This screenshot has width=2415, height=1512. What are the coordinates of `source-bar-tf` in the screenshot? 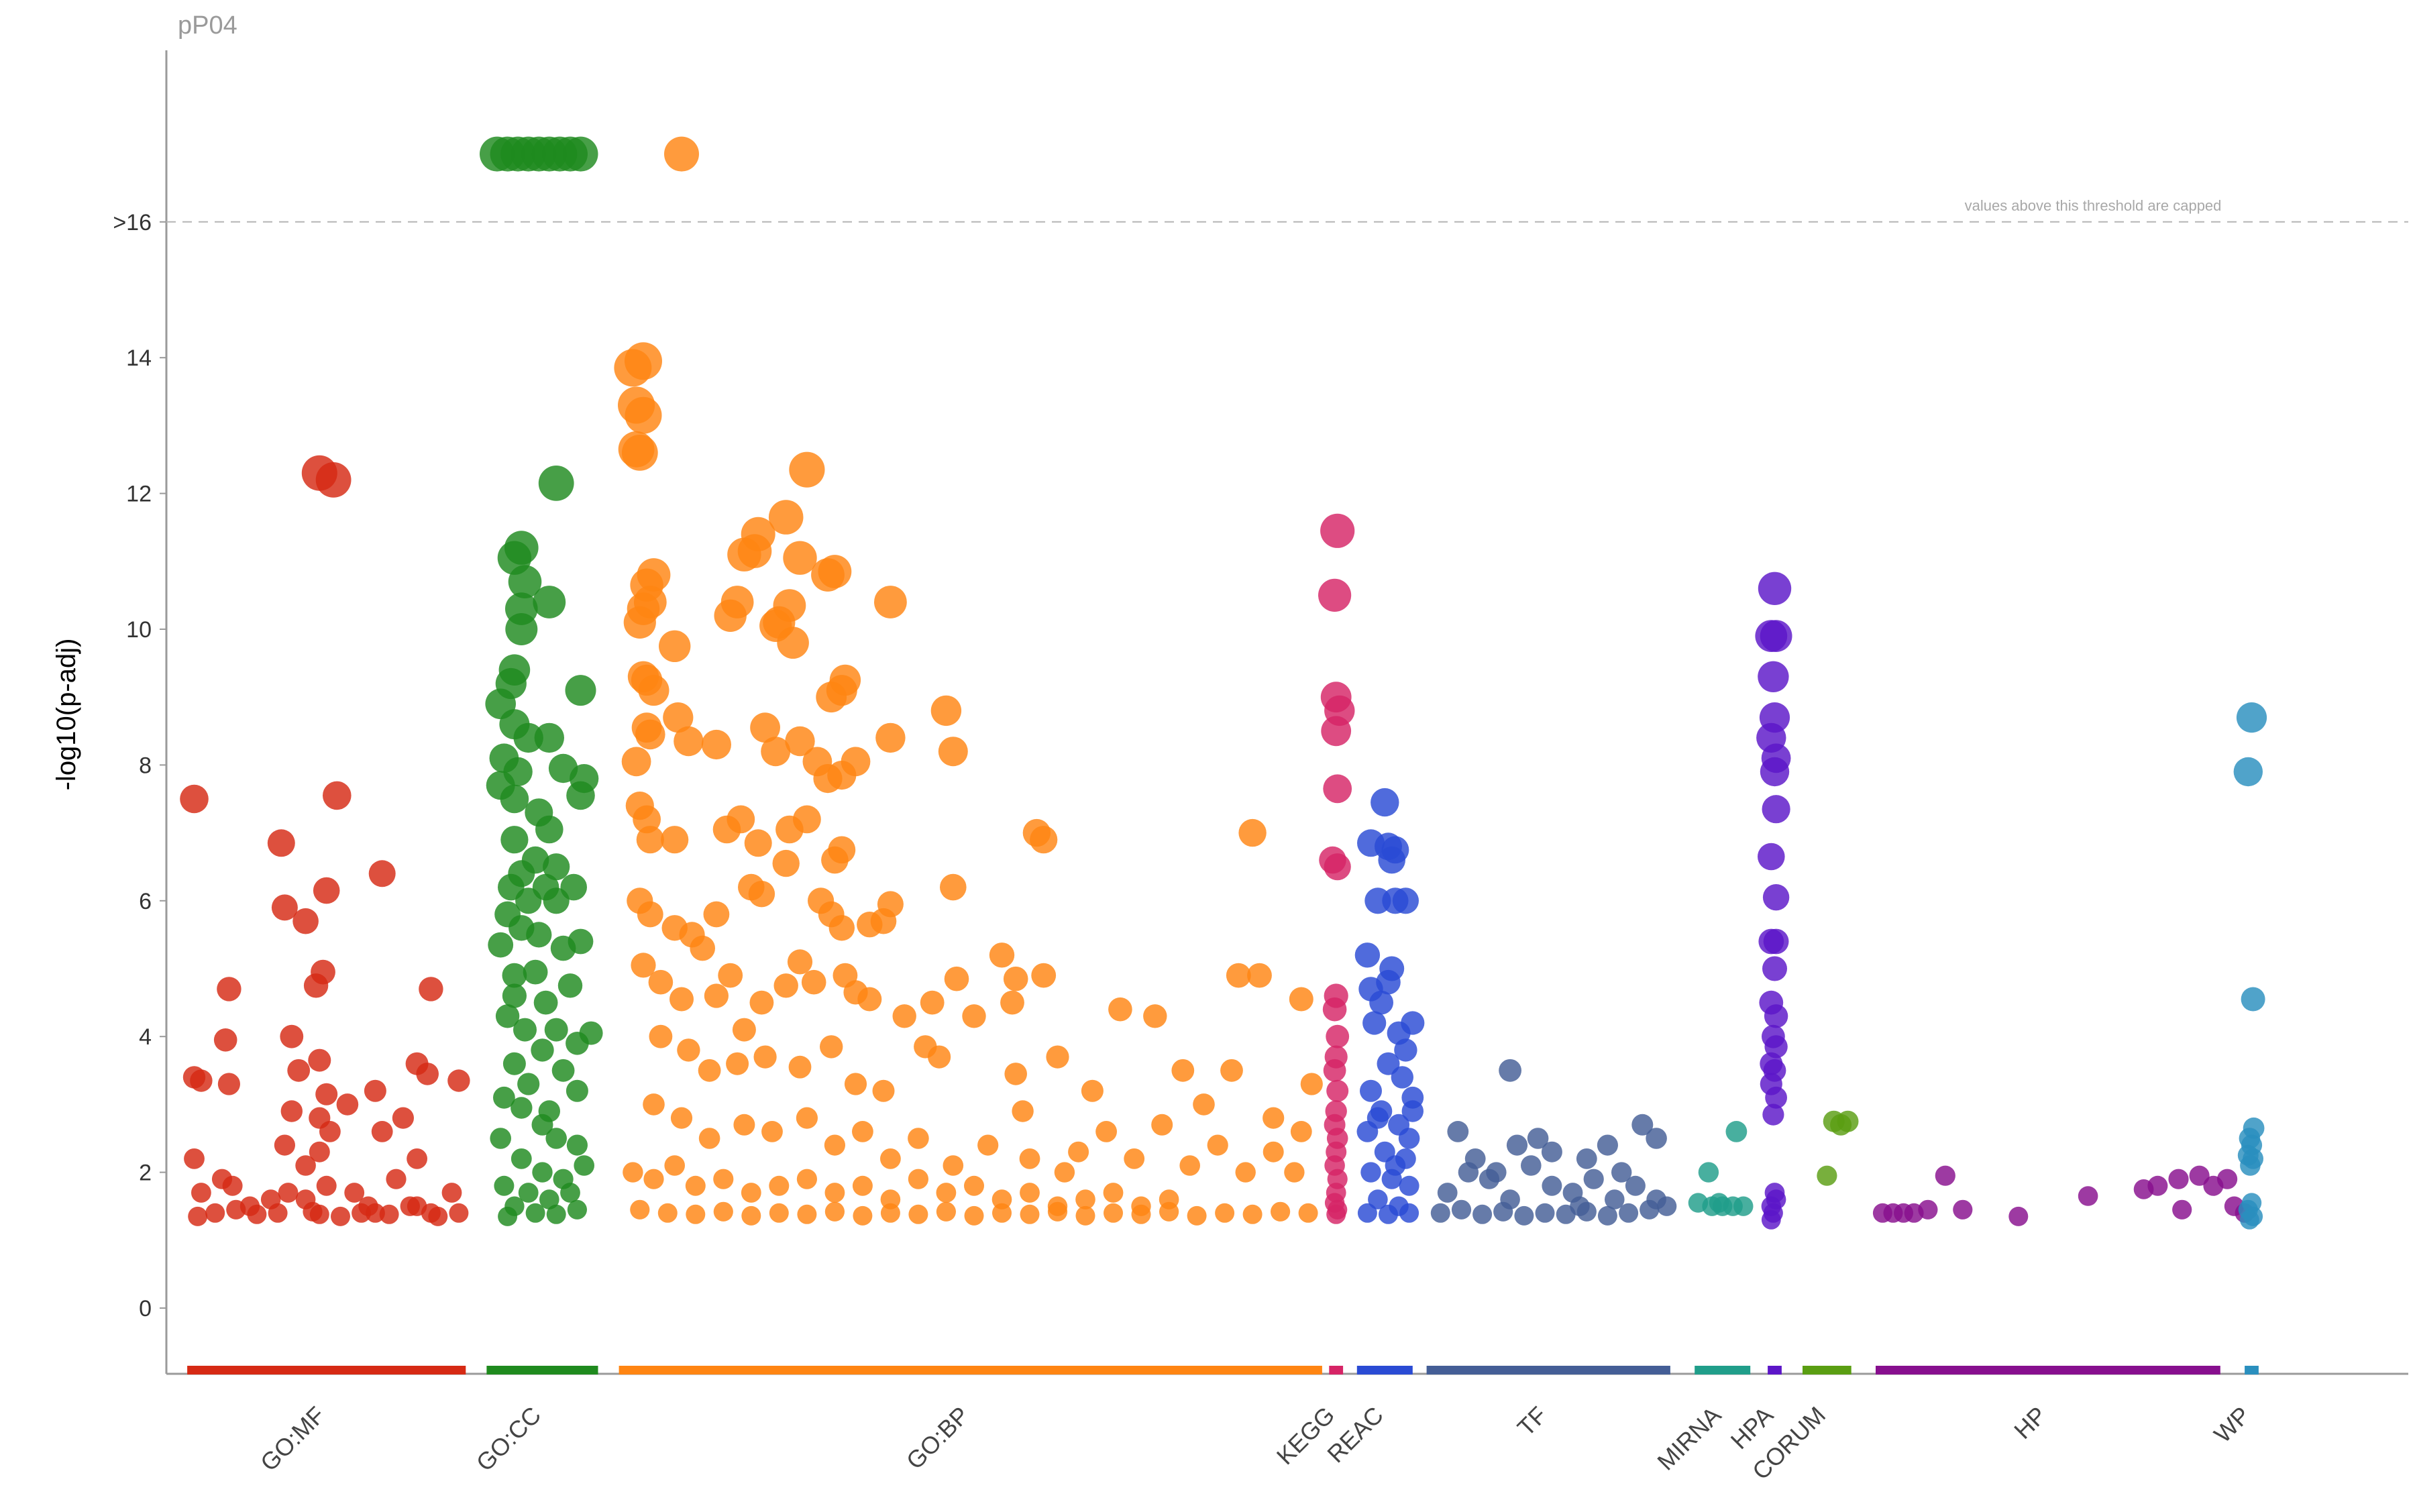 It's located at (1548, 1370).